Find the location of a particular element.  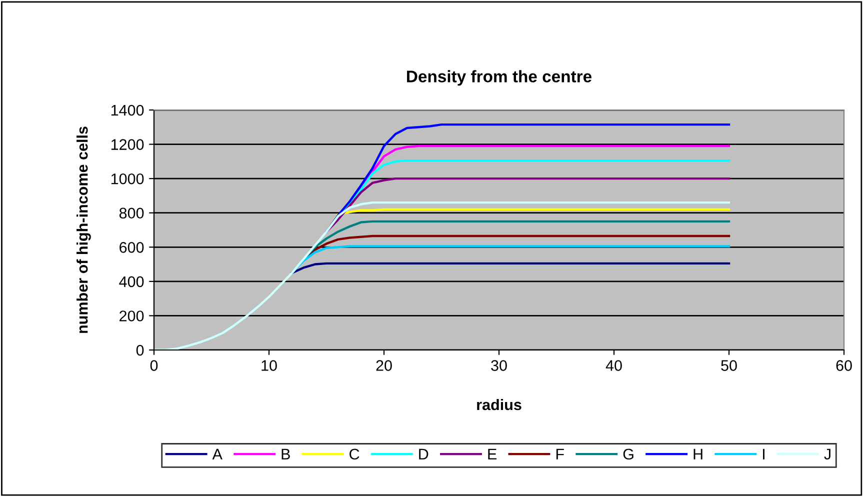

x-tick-label: 40 is located at coordinates (614, 365).